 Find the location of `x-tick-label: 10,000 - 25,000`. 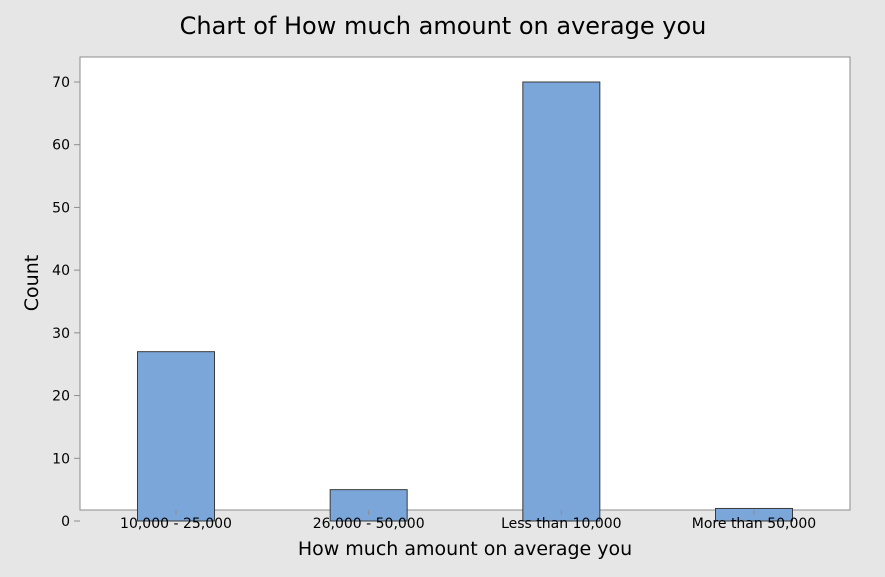

x-tick-label: 10,000 - 25,000 is located at coordinates (176, 524).